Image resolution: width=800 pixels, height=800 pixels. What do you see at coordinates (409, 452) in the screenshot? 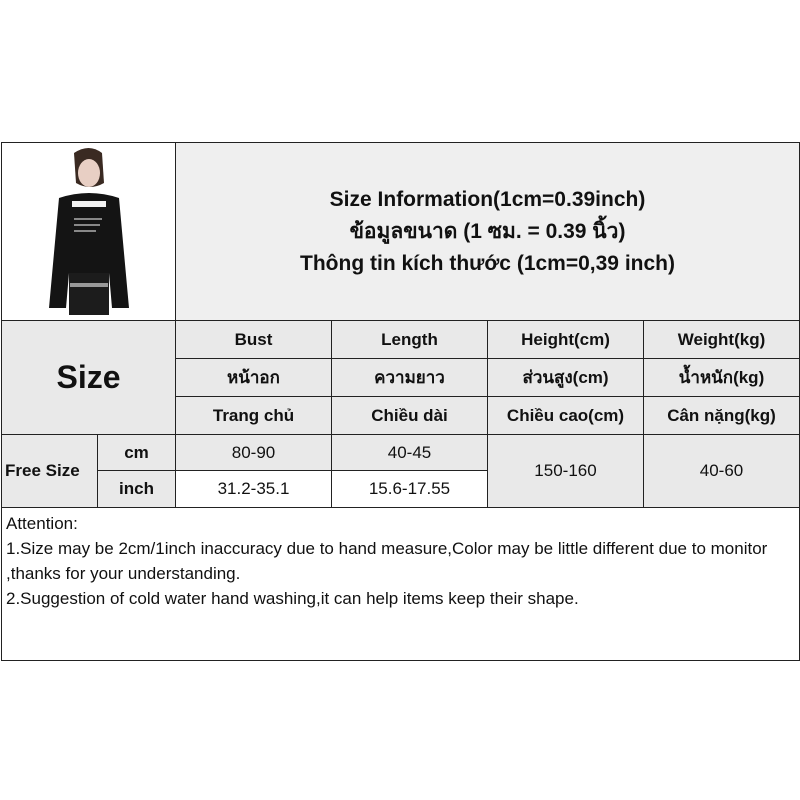
I see `length-cm: 40-45` at bounding box center [409, 452].